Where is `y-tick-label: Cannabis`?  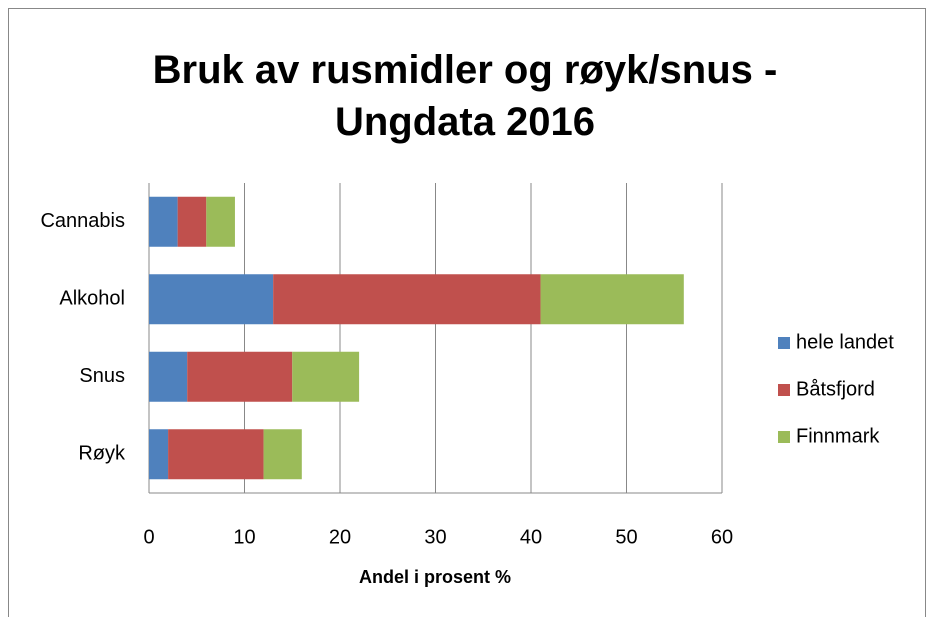
y-tick-label: Cannabis is located at coordinates (82, 221).